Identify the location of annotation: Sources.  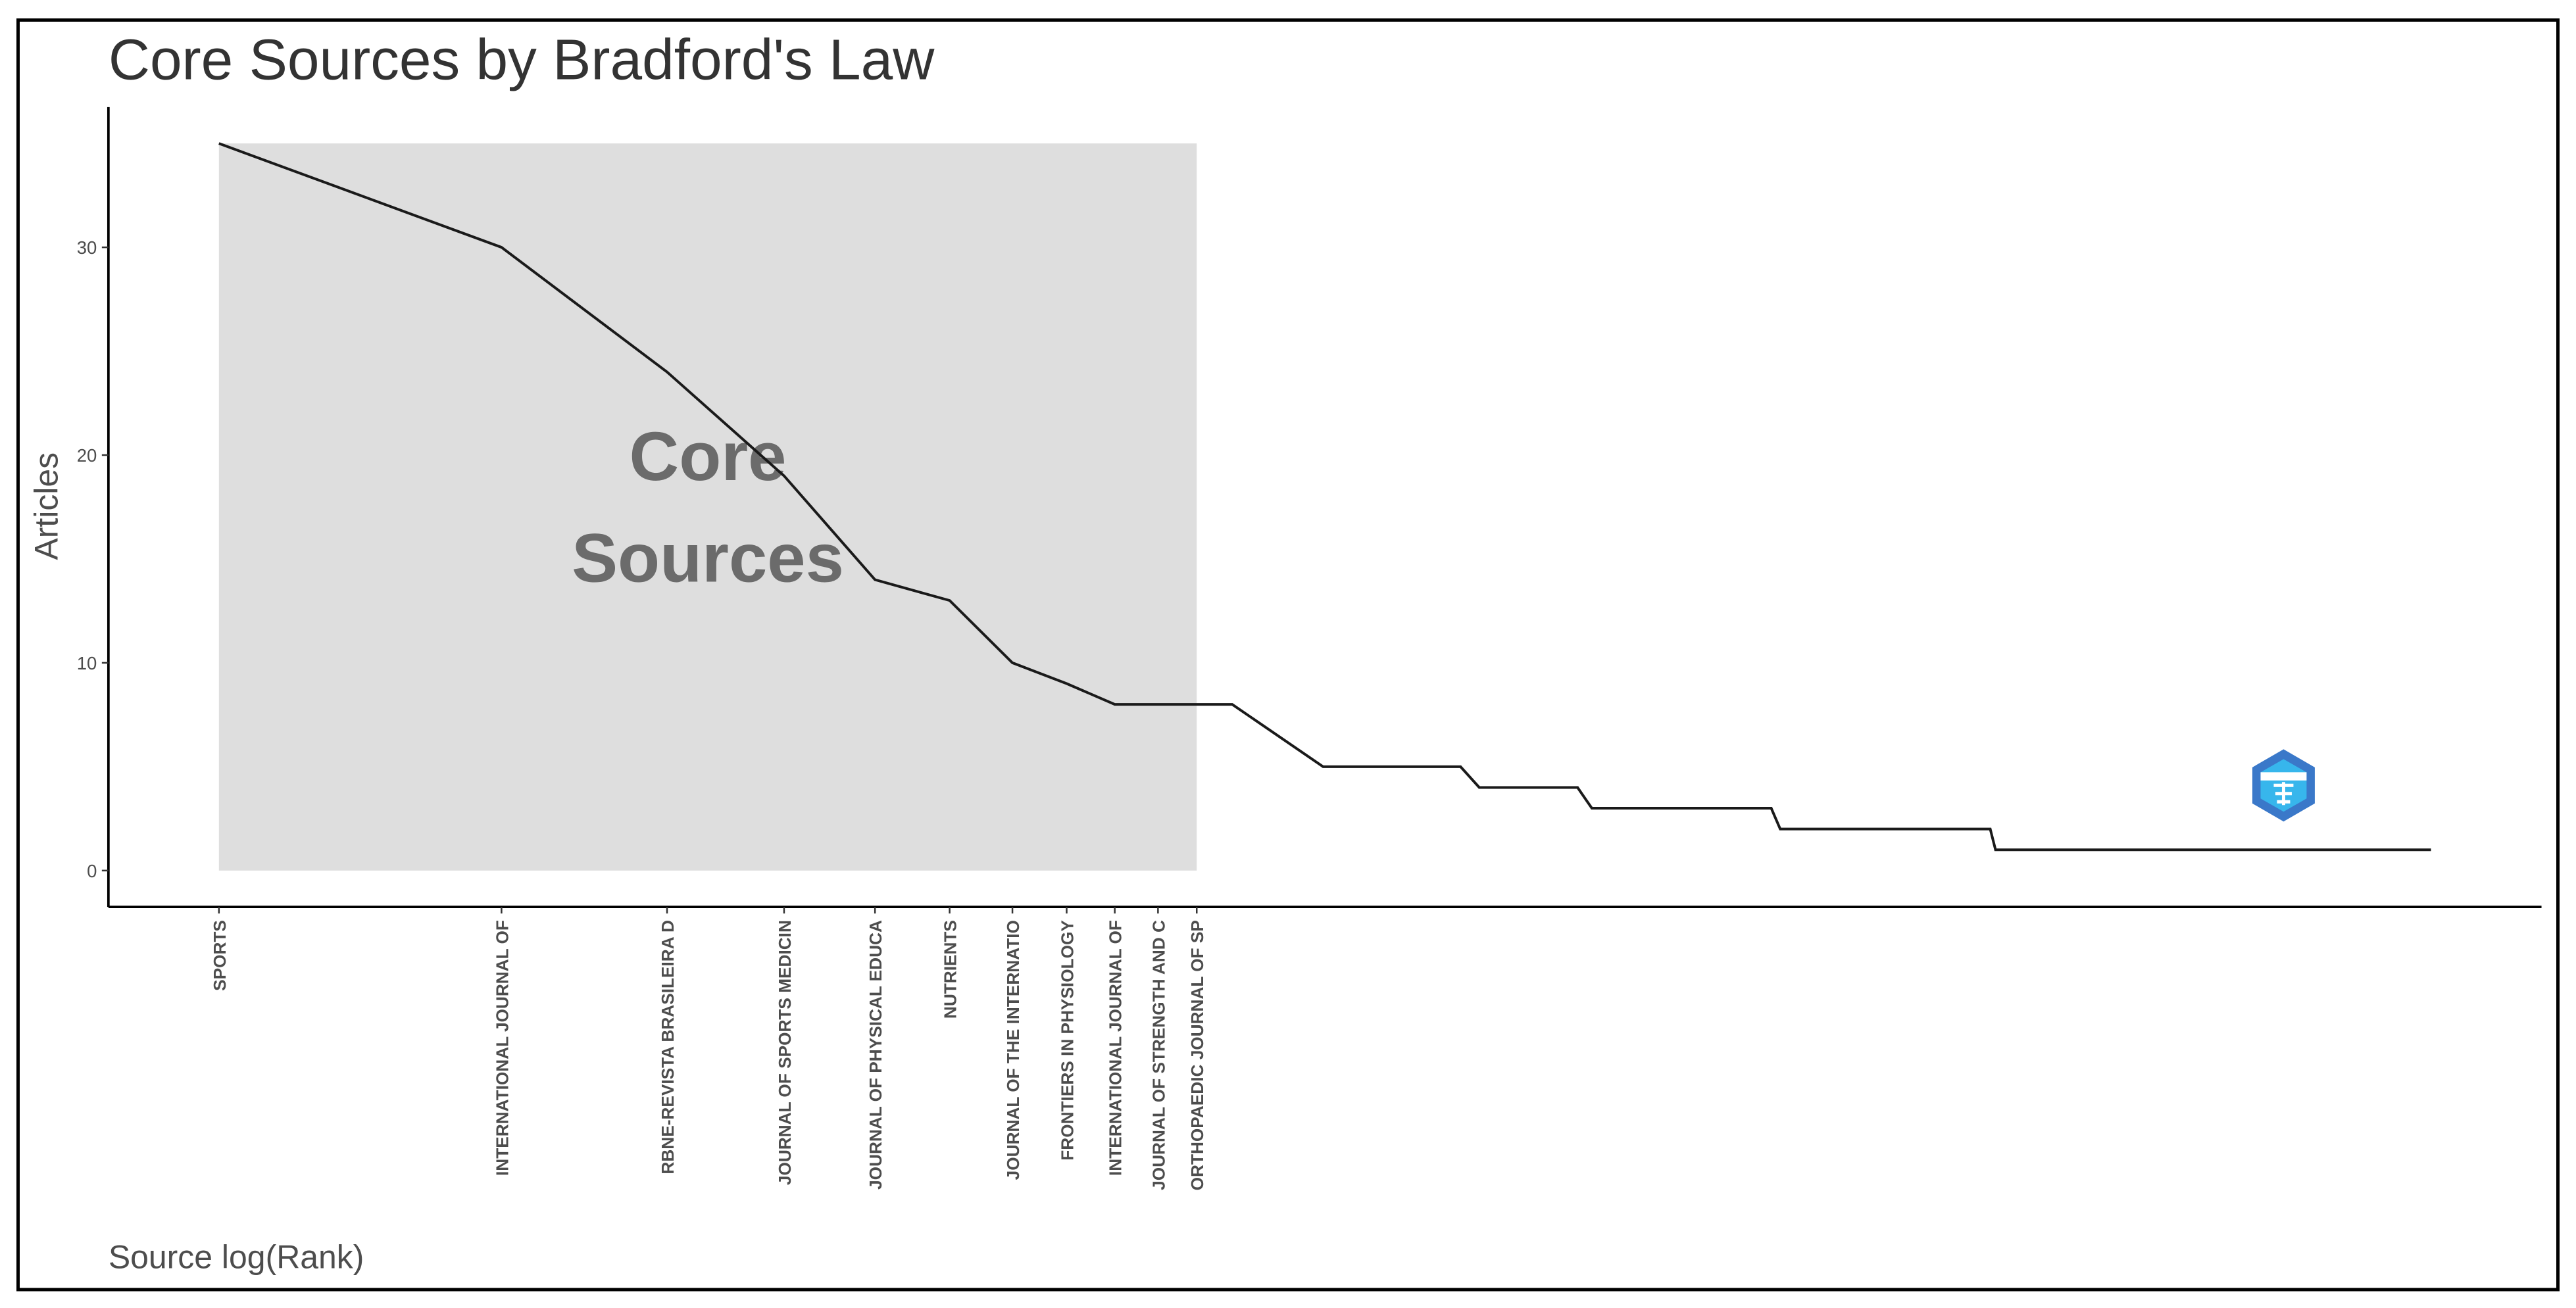
(708, 558).